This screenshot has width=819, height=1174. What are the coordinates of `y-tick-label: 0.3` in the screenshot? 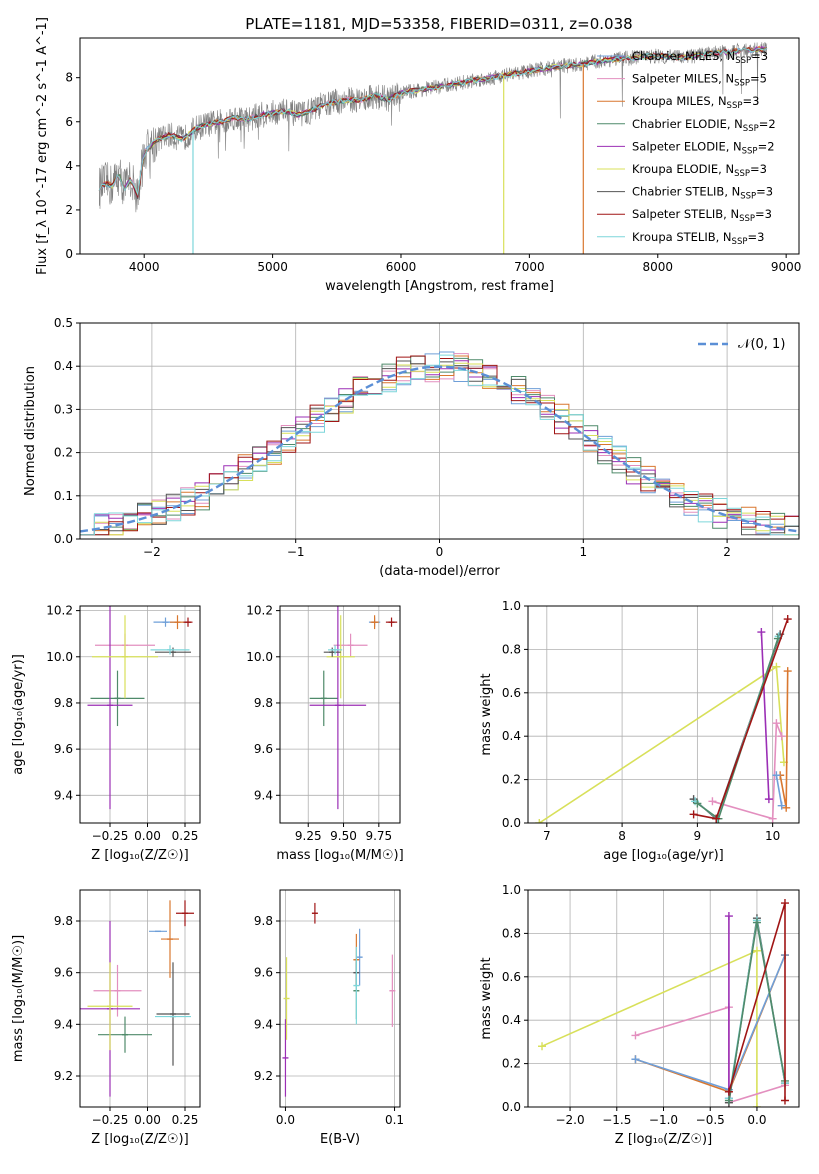 It's located at (63, 409).